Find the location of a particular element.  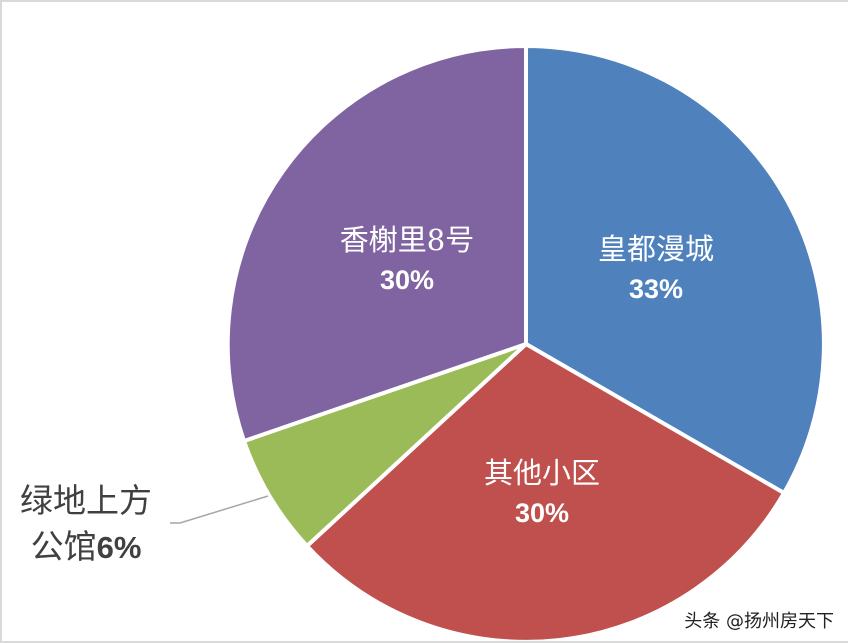

label-huangdu-pct: 33% is located at coordinates (656, 289).